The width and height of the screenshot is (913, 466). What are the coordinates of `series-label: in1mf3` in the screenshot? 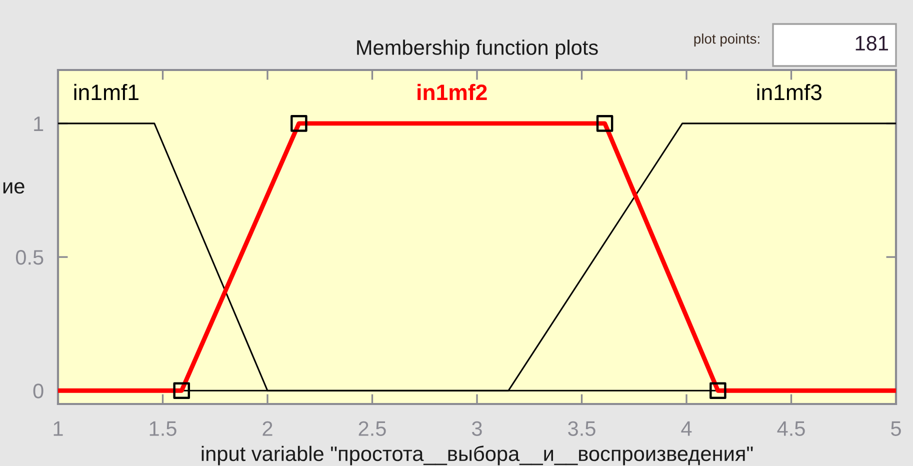 It's located at (789, 92).